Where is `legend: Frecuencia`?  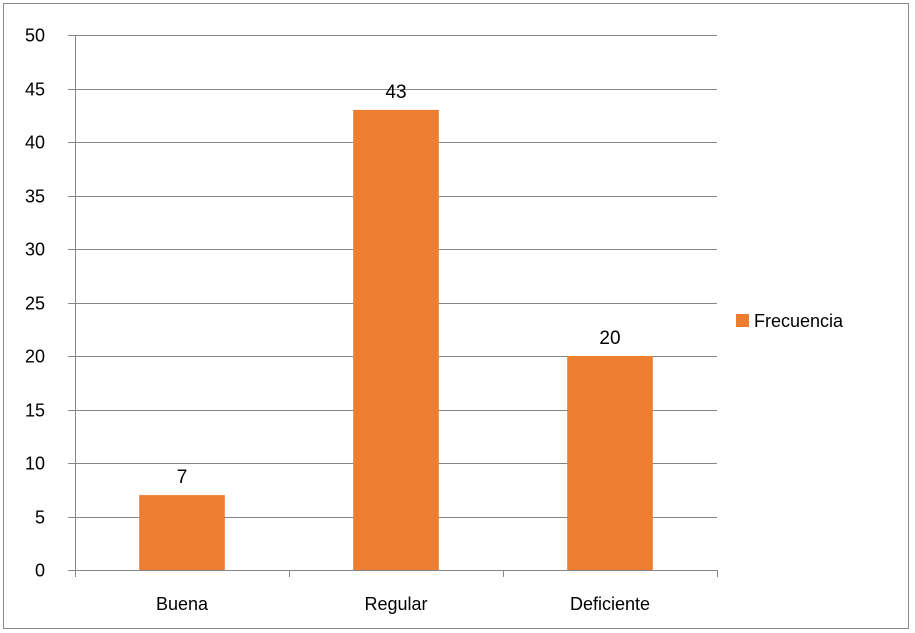
legend: Frecuencia is located at coordinates (790, 321).